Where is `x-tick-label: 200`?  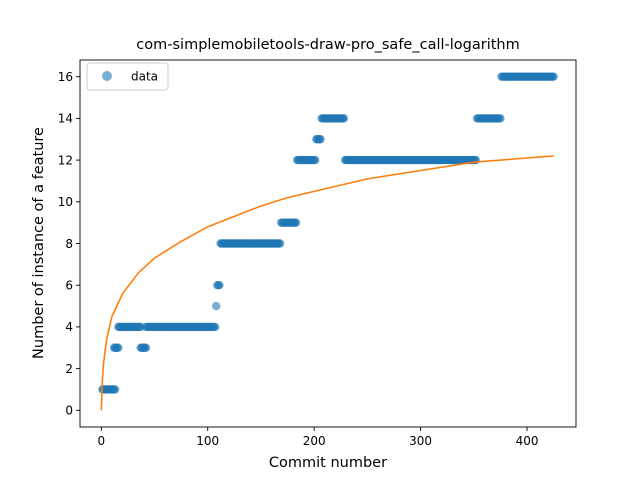
x-tick-label: 200 is located at coordinates (314, 441).